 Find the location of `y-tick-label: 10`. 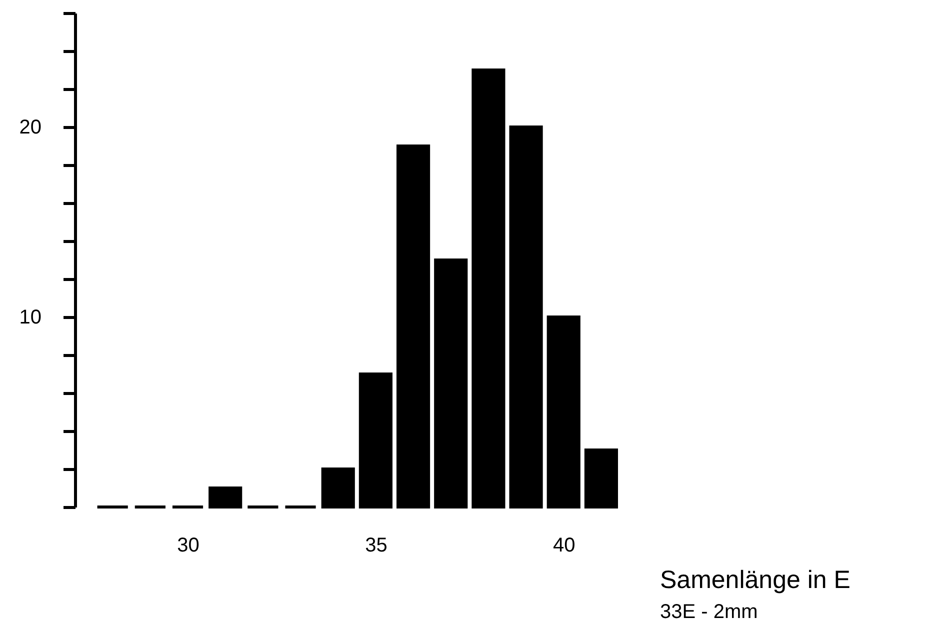

y-tick-label: 10 is located at coordinates (30, 317).